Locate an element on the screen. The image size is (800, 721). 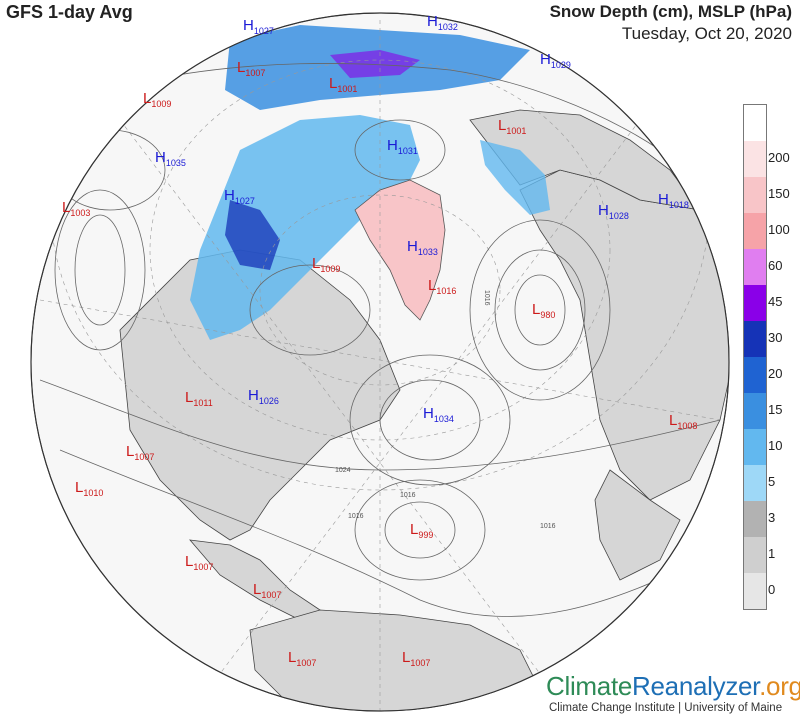
legend-label: 1 is located at coordinates (772, 553).